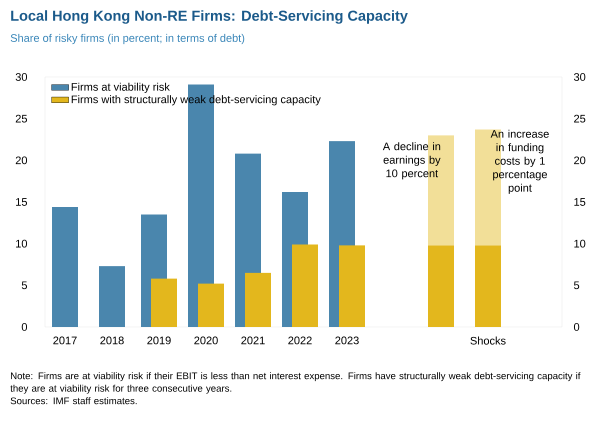 Image resolution: width=595 pixels, height=428 pixels. What do you see at coordinates (209, 17) in the screenshot?
I see `chart-title: Local Hong Kong Non-RE Firms: Debt-Servicing Capacity` at bounding box center [209, 17].